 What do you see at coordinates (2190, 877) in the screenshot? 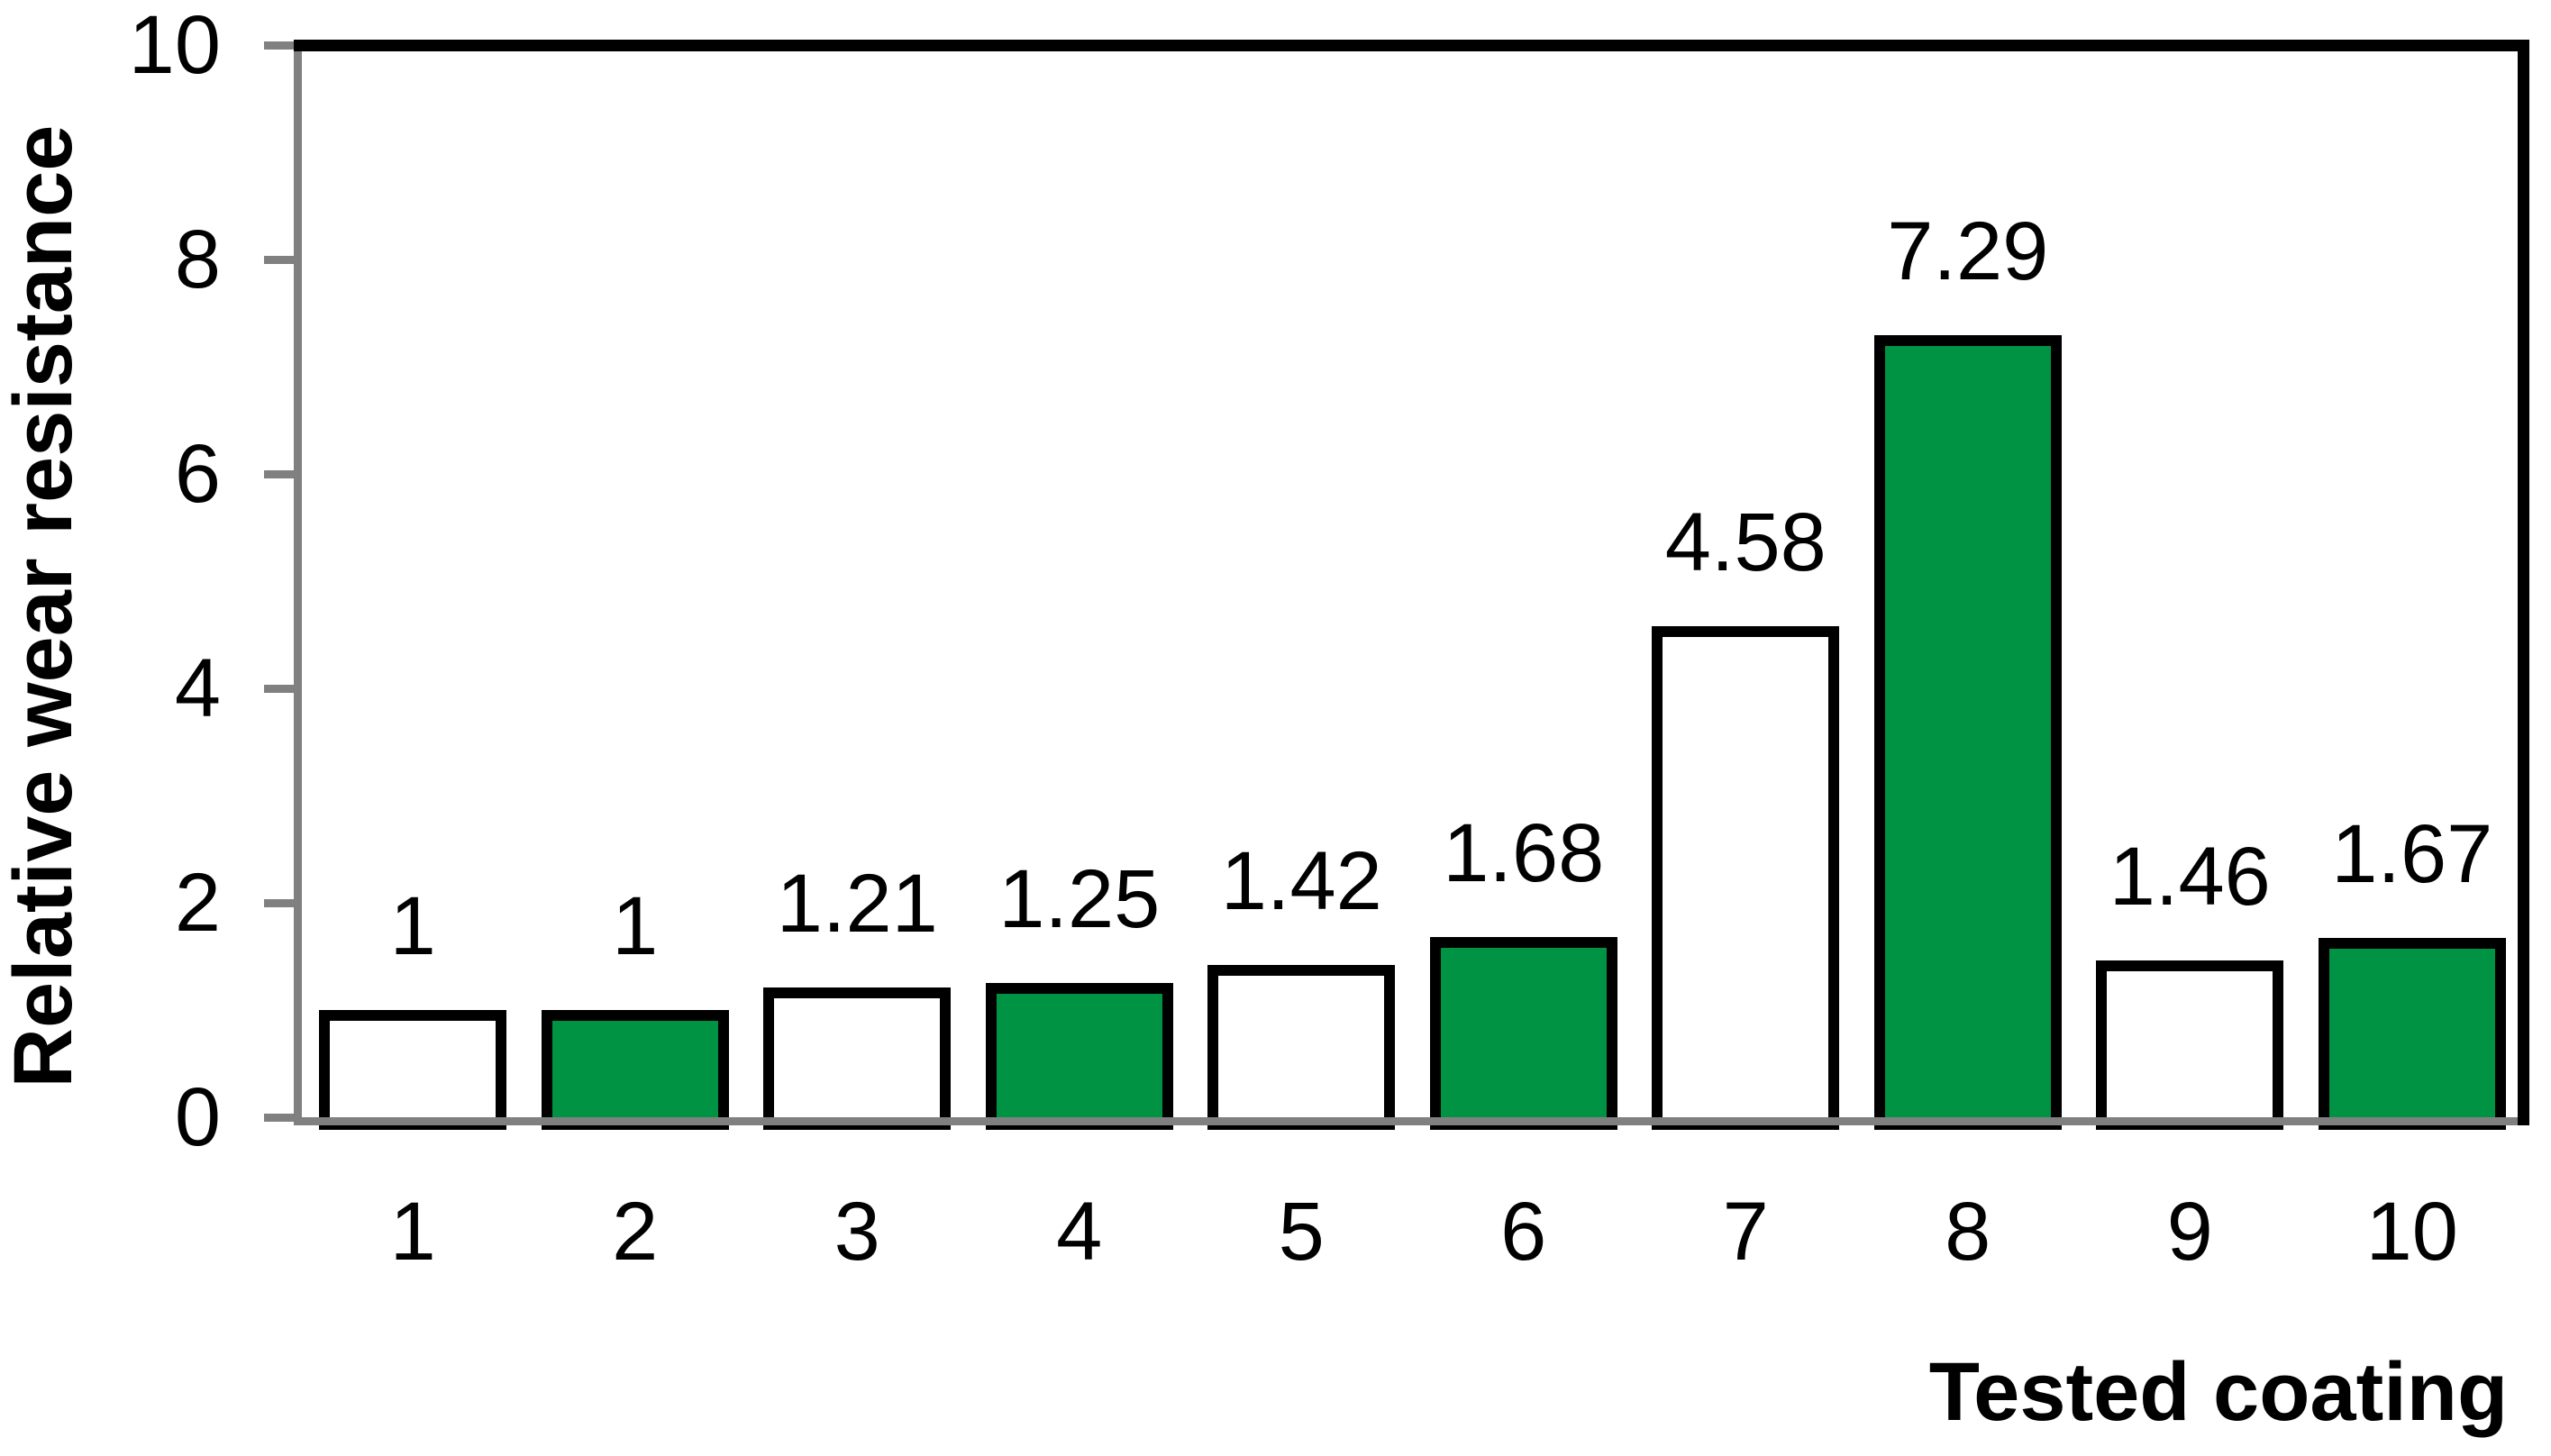
I see `bar-value-label-9: 1.46` at bounding box center [2190, 877].